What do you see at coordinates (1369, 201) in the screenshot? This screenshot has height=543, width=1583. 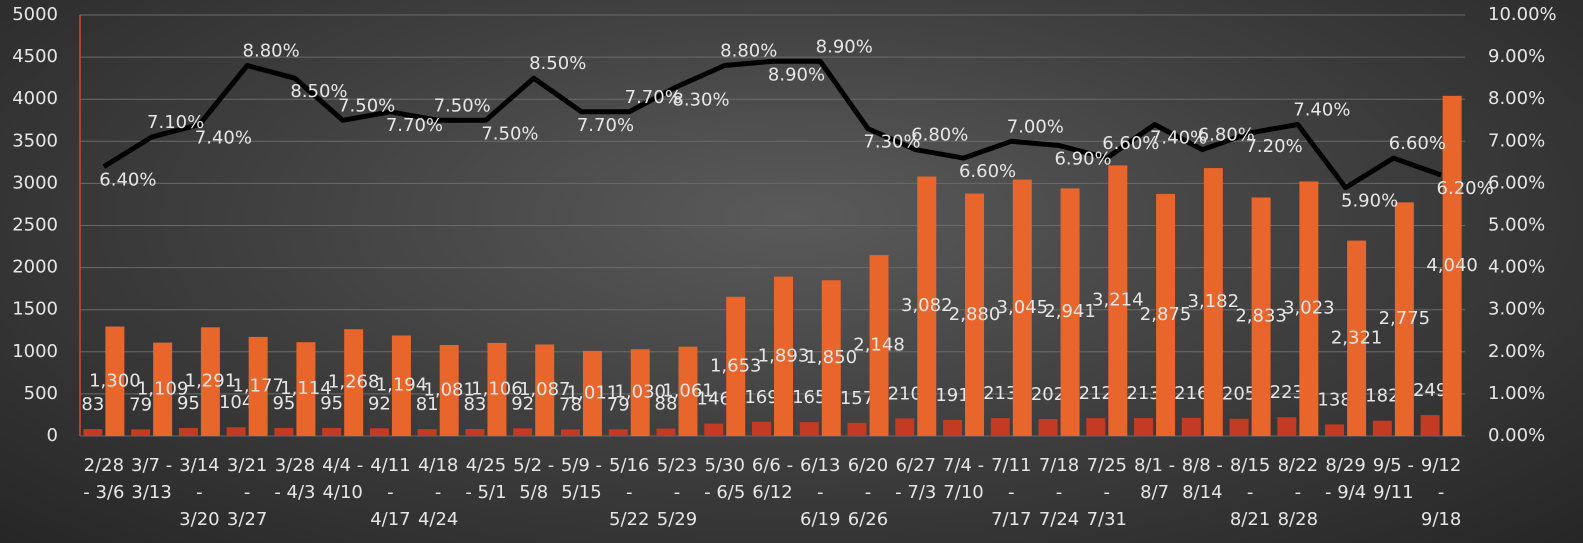 I see `line-label: 5.90%` at bounding box center [1369, 201].